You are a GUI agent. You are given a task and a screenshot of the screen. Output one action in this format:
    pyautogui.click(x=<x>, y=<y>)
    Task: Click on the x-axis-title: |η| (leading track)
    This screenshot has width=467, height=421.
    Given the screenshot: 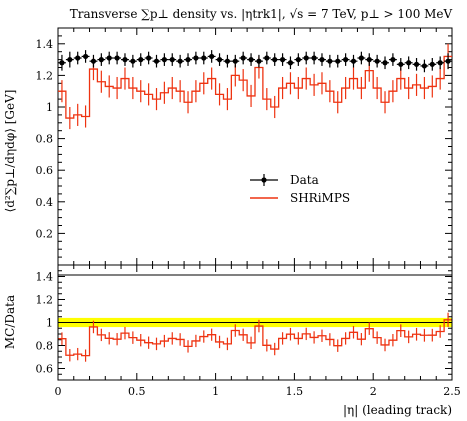 What is the action you would take?
    pyautogui.click(x=397, y=410)
    